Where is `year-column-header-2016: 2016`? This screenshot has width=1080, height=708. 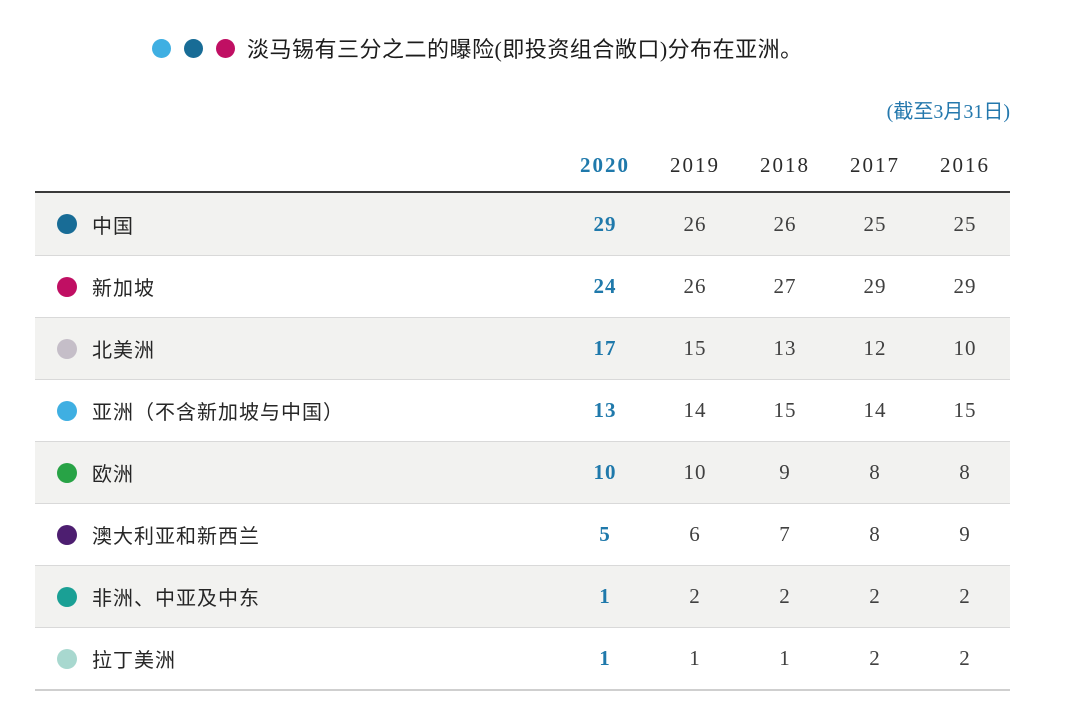 year-column-header-2016: 2016 is located at coordinates (965, 165).